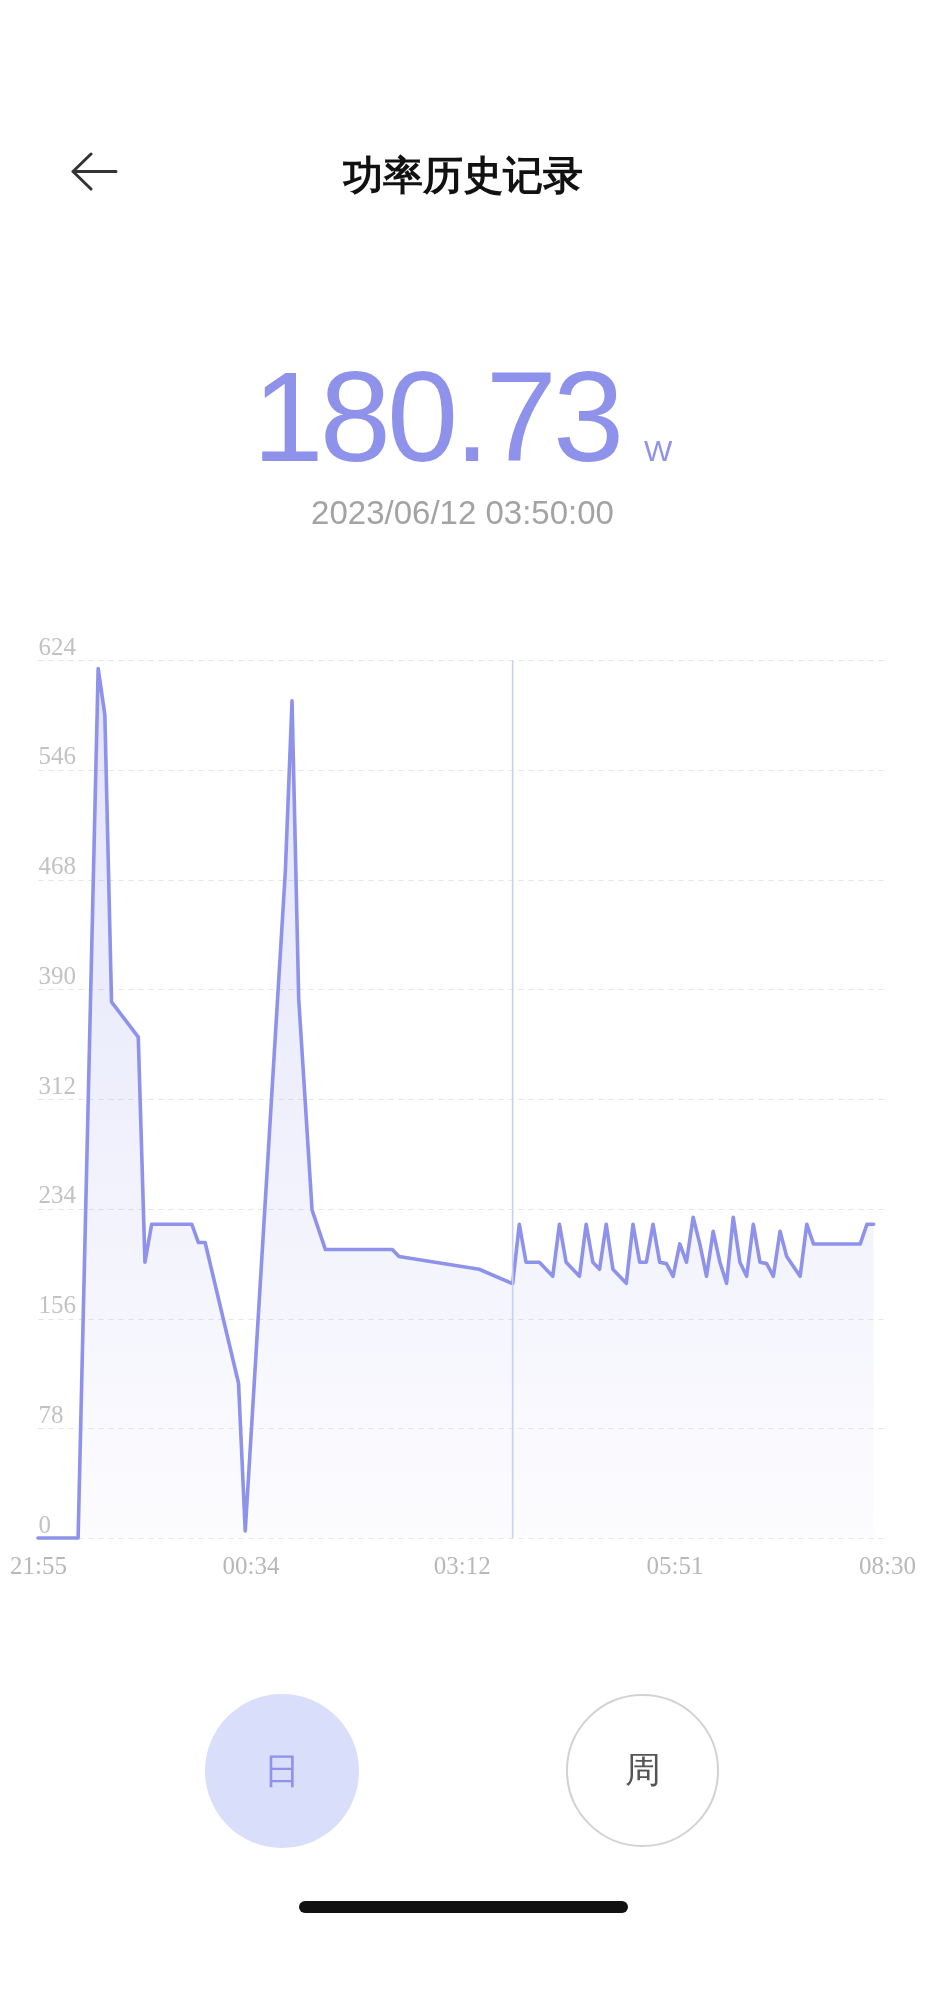 This screenshot has width=925, height=2000. What do you see at coordinates (251, 1565) in the screenshot?
I see `x-tick-label: 00:34` at bounding box center [251, 1565].